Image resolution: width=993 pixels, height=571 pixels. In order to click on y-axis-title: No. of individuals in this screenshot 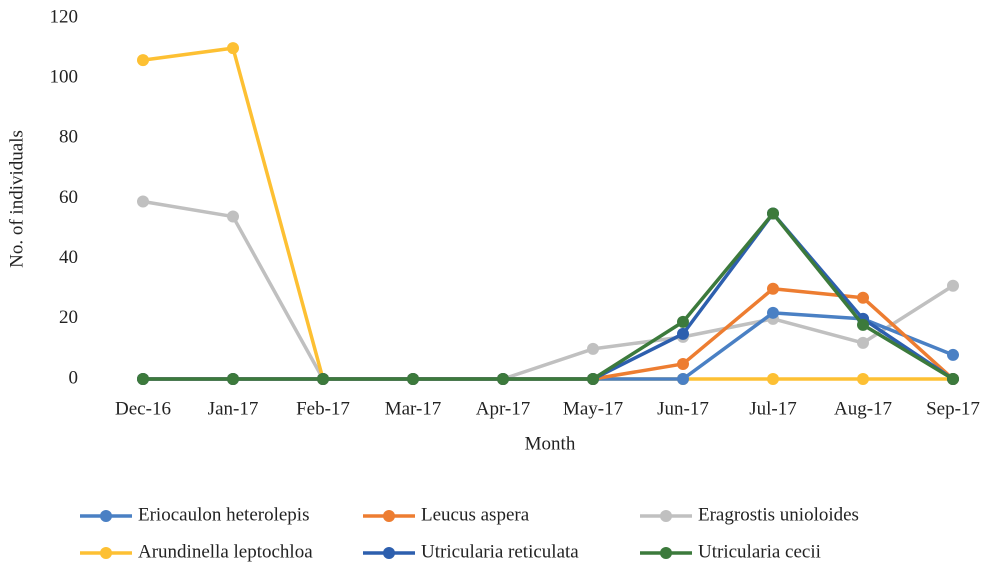, I will do `click(16, 199)`.